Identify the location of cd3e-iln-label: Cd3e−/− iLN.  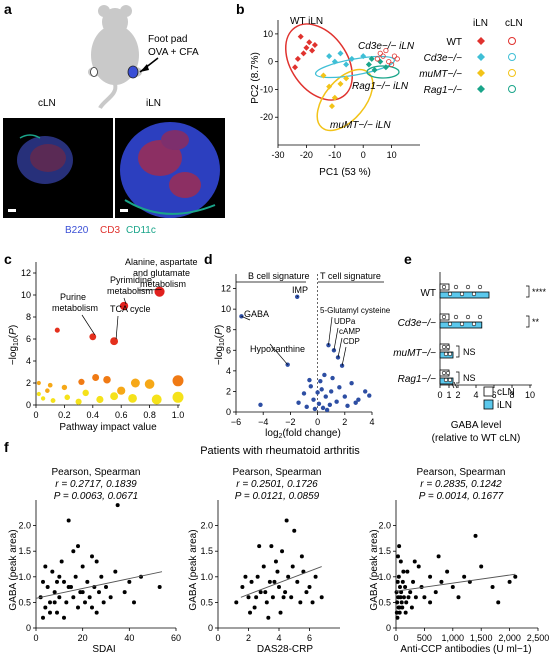
(386, 46).